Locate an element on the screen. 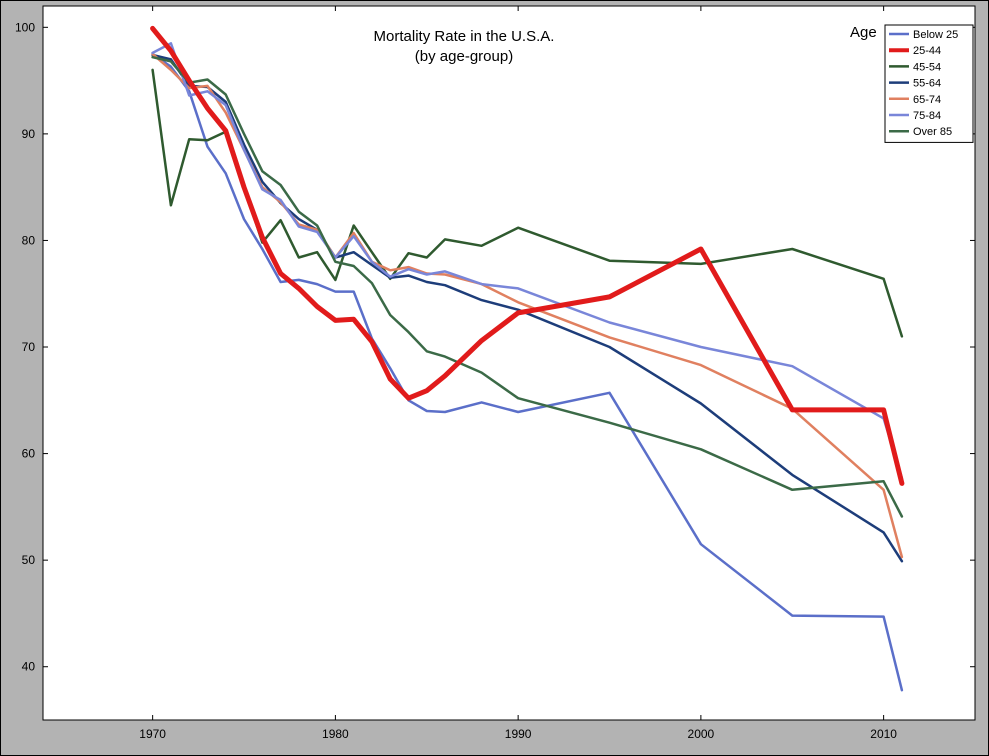 The image size is (989, 756). legend-label: Below 25 is located at coordinates (935, 35).